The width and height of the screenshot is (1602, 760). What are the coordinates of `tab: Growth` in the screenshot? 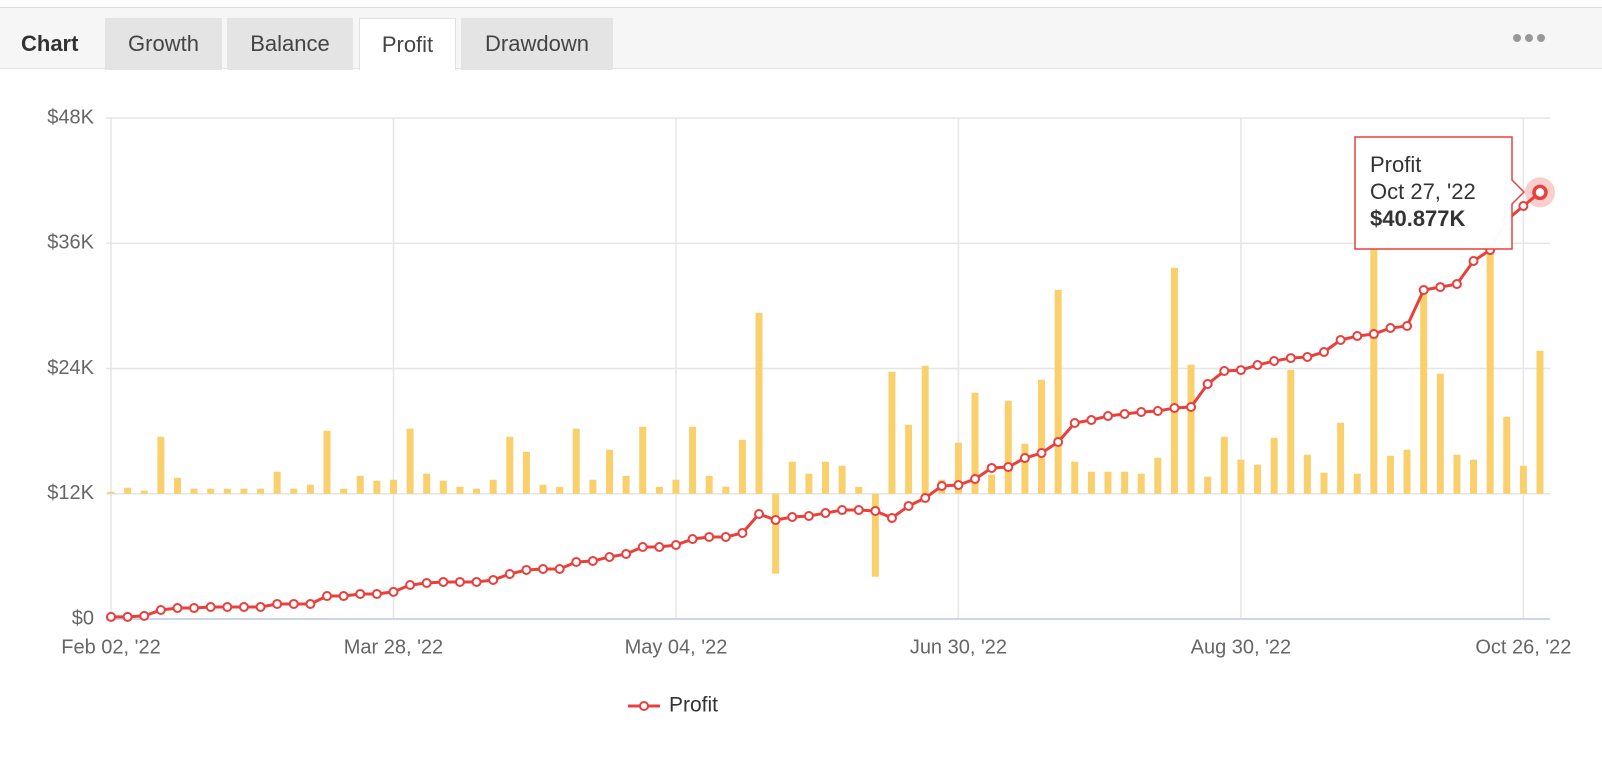 It's located at (163, 44).